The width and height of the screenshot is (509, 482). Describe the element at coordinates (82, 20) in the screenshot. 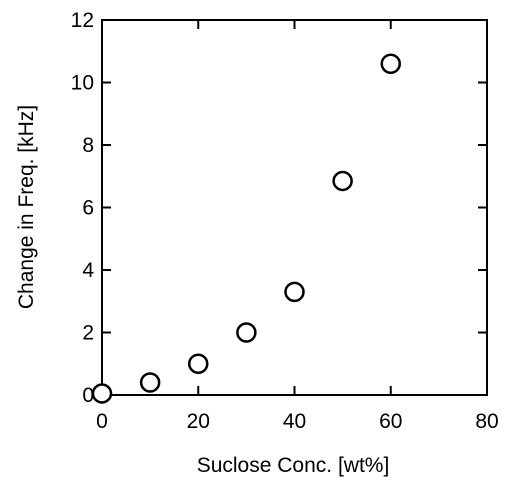

I see `y-tick-label: 12` at that location.